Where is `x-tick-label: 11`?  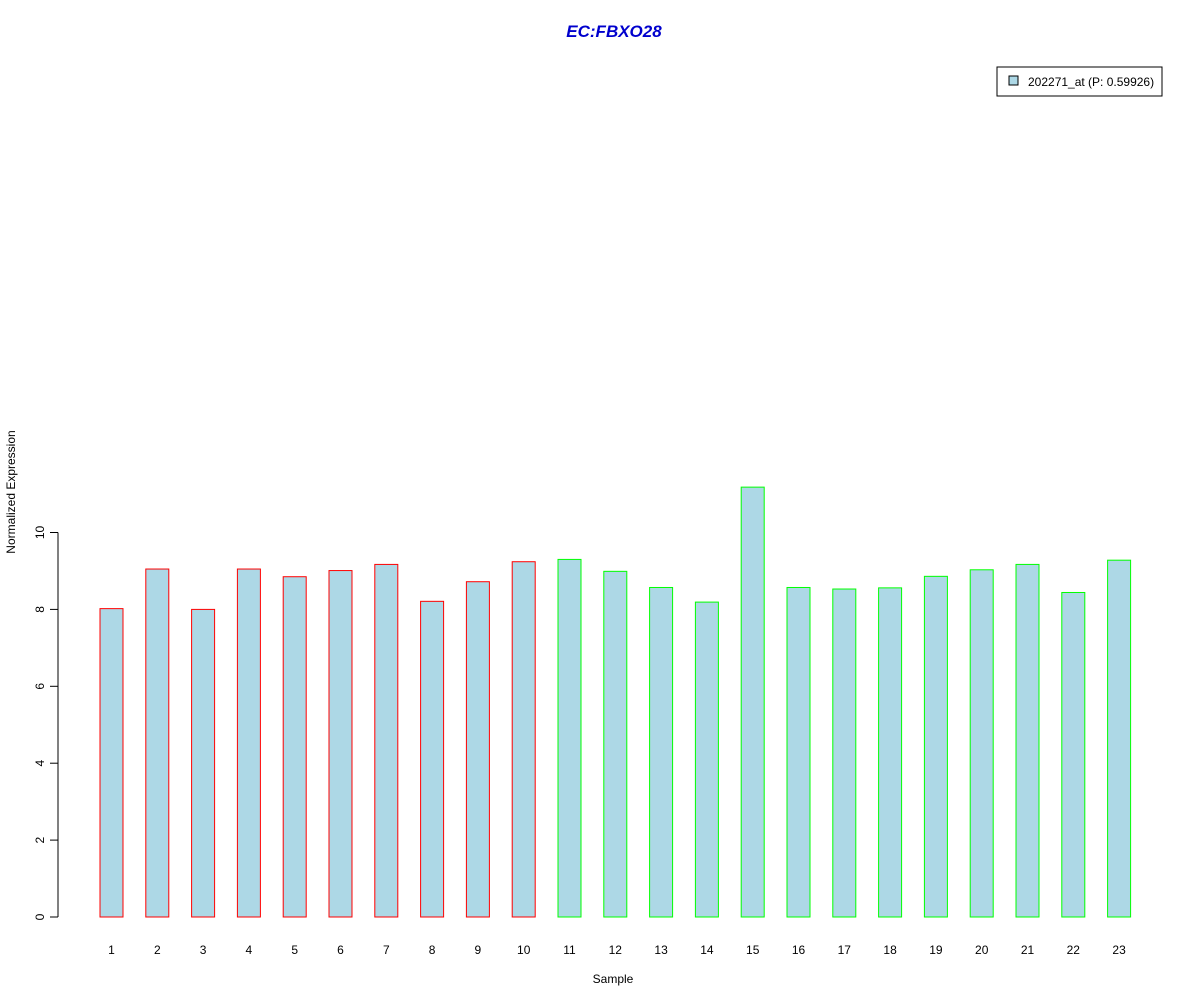 x-tick-label: 11 is located at coordinates (569, 950).